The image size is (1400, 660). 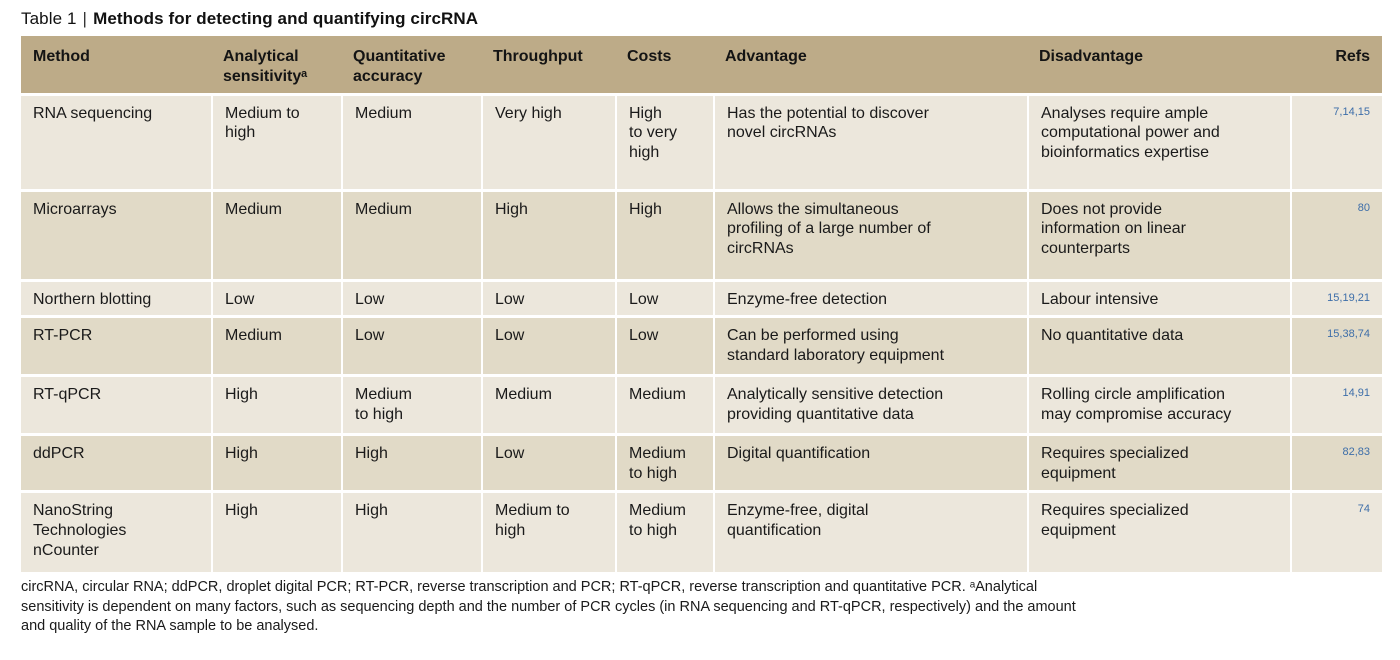 What do you see at coordinates (116, 297) in the screenshot?
I see `cell-method: Northern blotting` at bounding box center [116, 297].